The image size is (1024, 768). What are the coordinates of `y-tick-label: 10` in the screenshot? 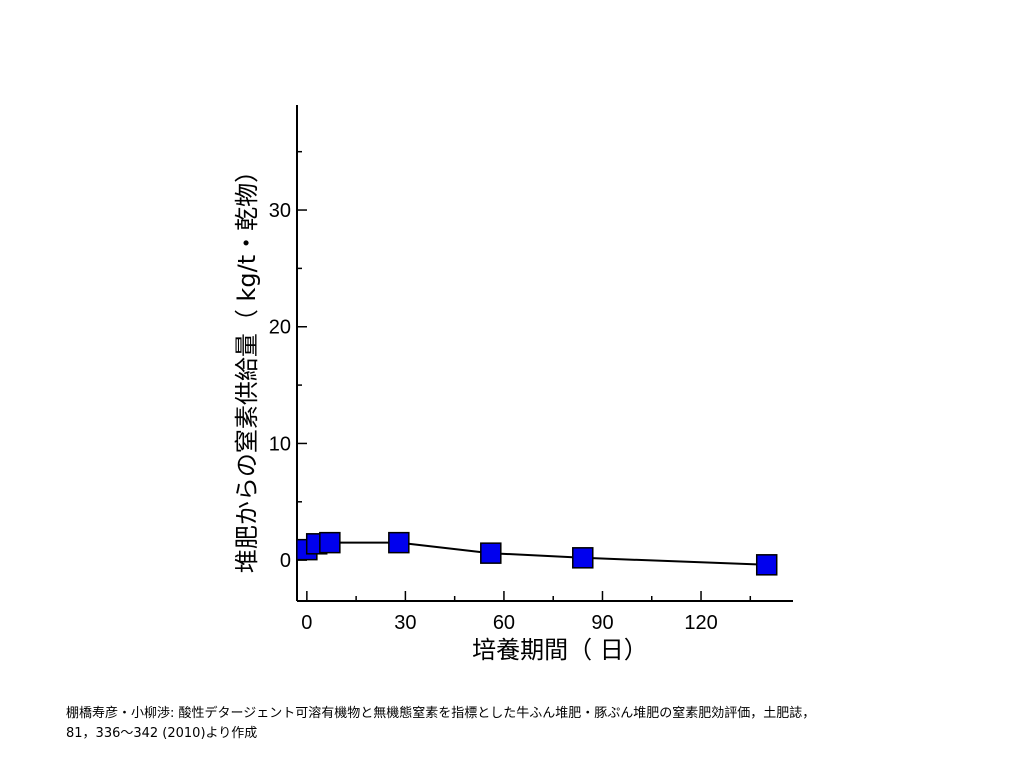 It's located at (280, 444).